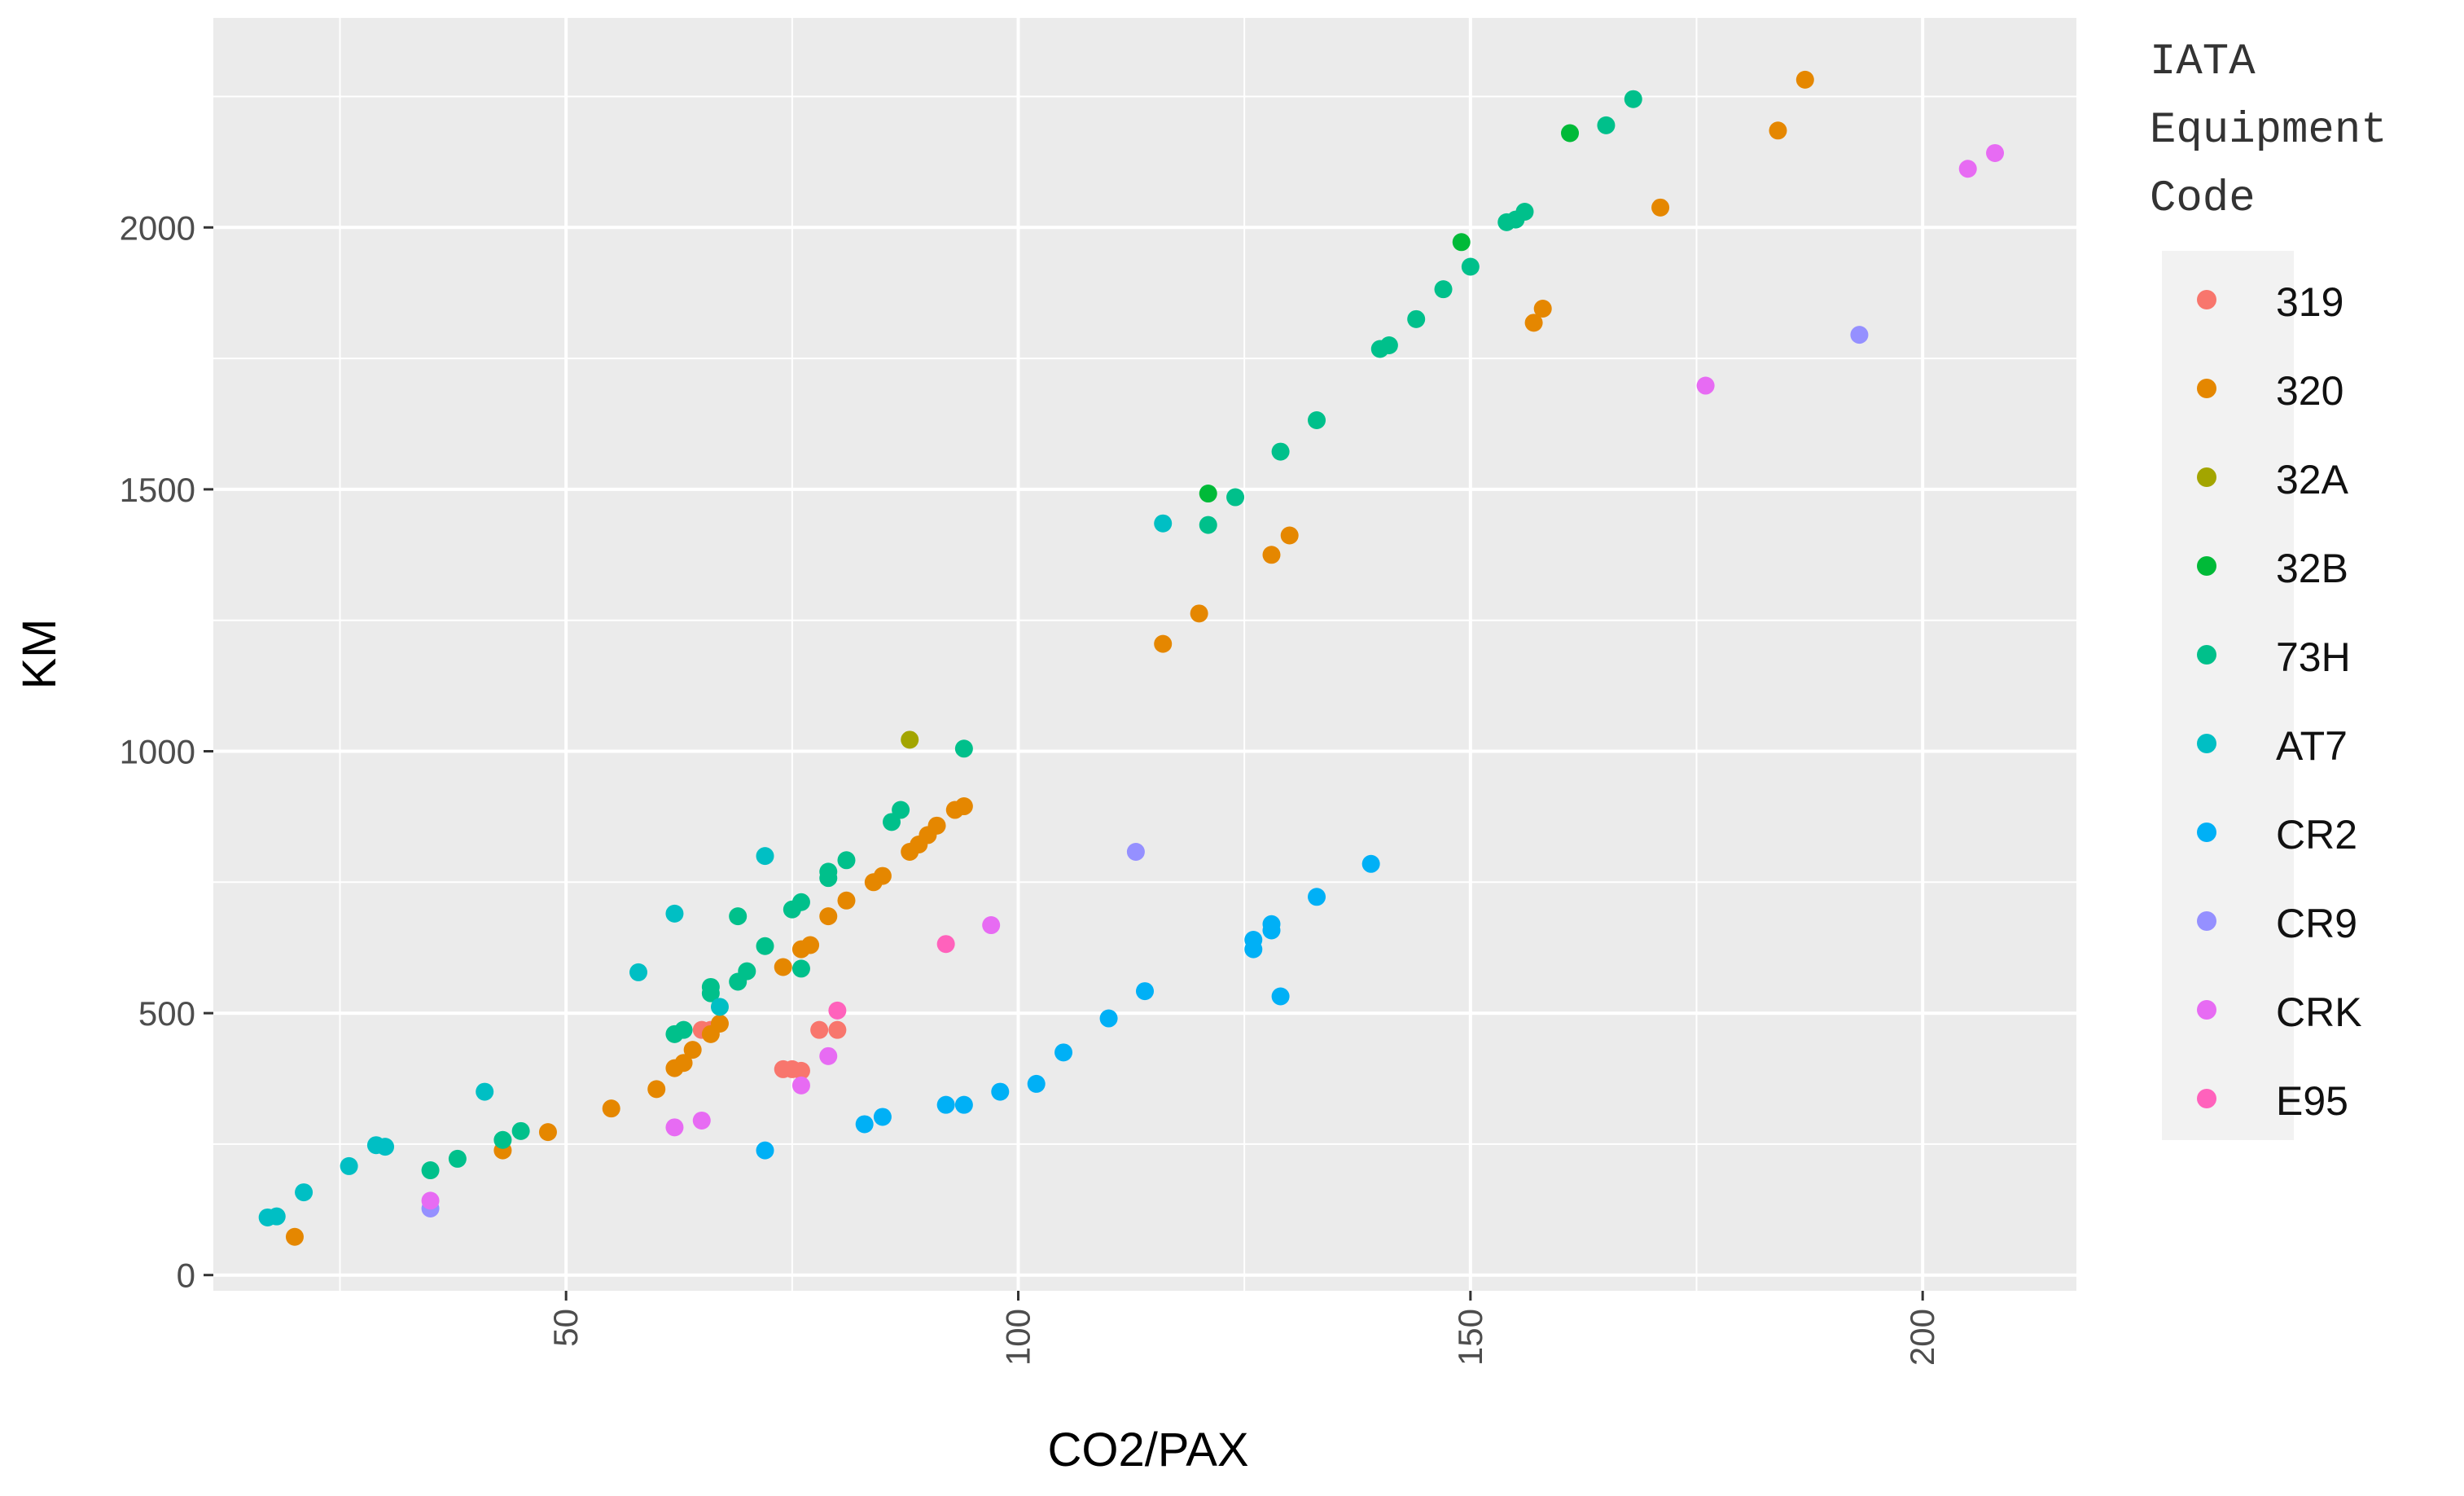  What do you see at coordinates (2272, 1101) in the screenshot?
I see `legend-item-E95: E95` at bounding box center [2272, 1101].